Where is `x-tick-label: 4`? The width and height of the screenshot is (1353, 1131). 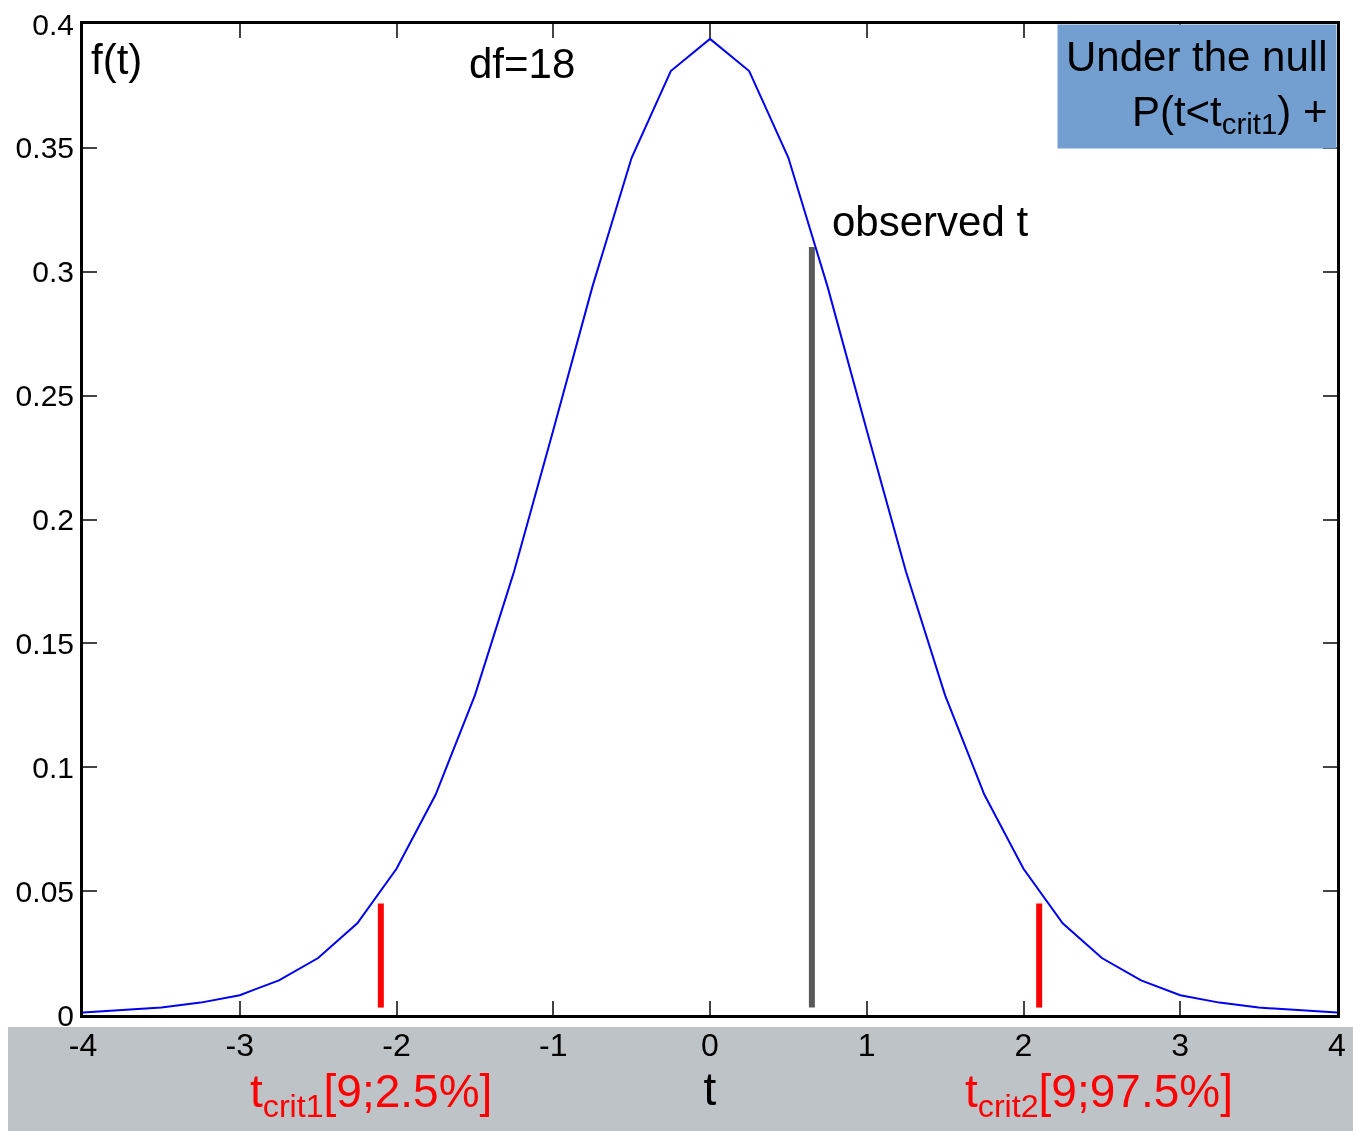 x-tick-label: 4 is located at coordinates (1337, 1045).